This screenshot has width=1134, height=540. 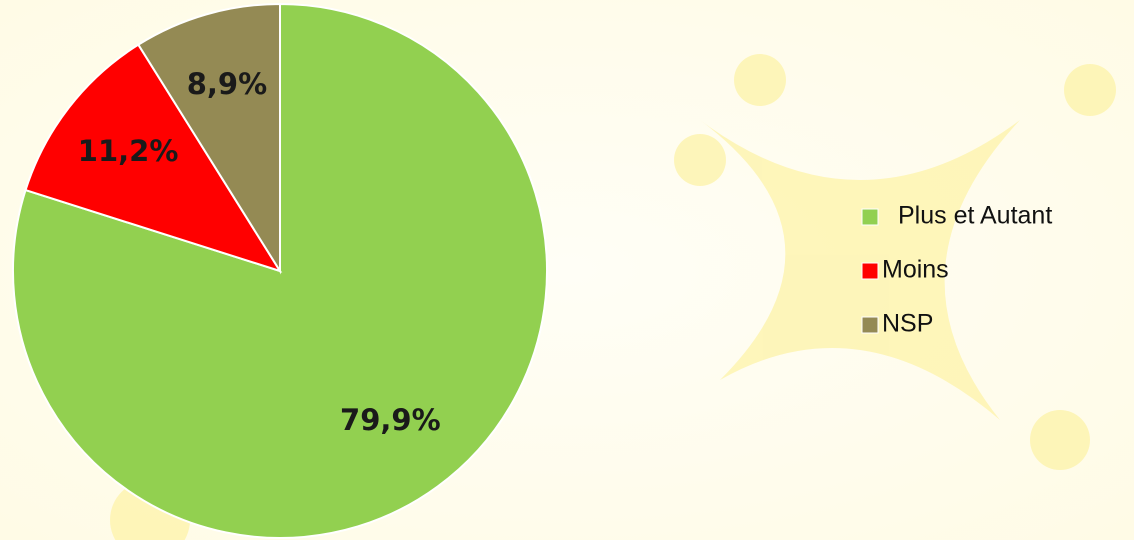 What do you see at coordinates (227, 84) in the screenshot?
I see `data-label: 8,9%` at bounding box center [227, 84].